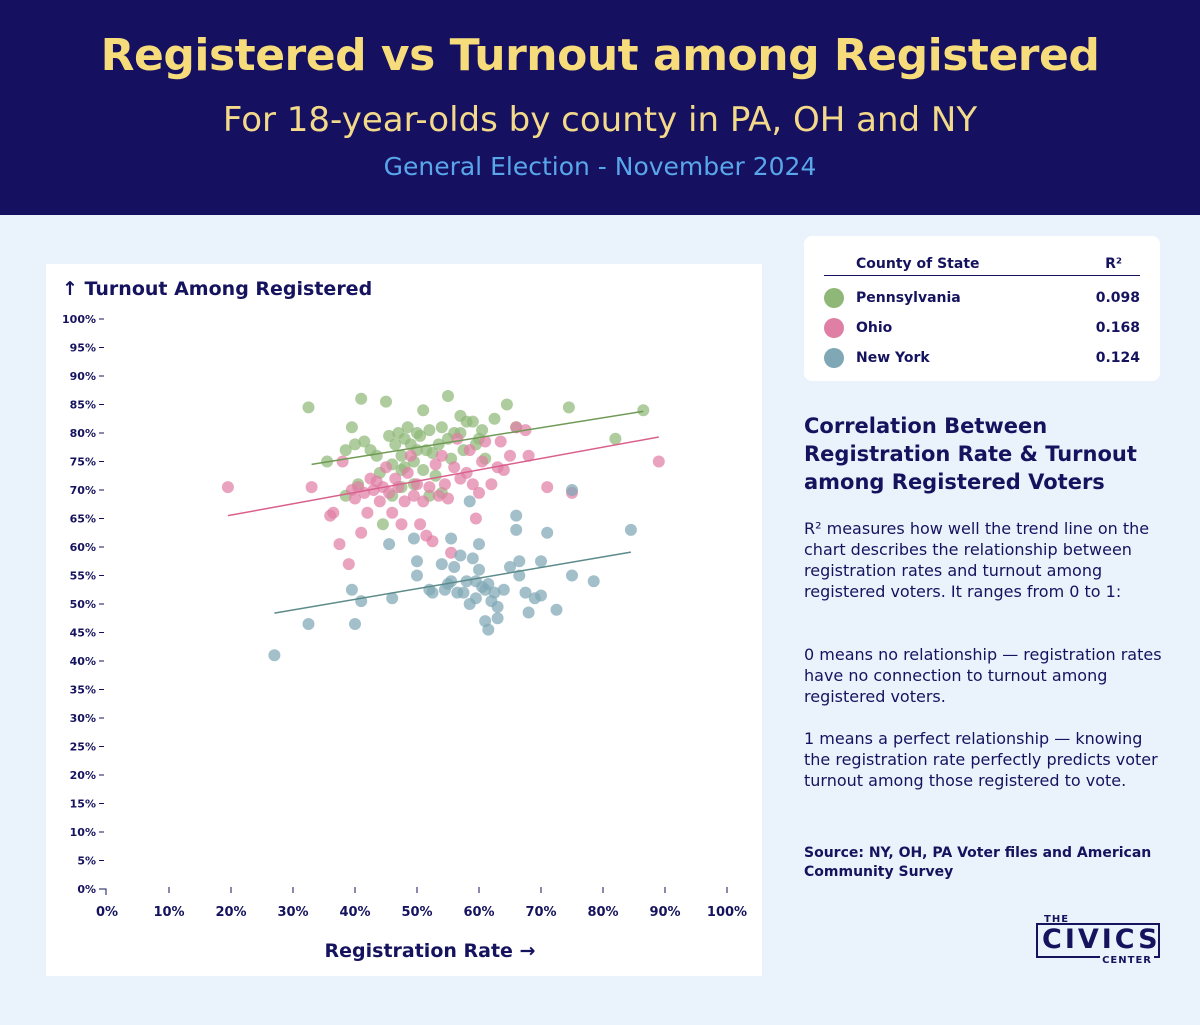 The height and width of the screenshot is (1025, 1200). Describe the element at coordinates (83, 547) in the screenshot. I see `y-tick-label: 60%` at that location.